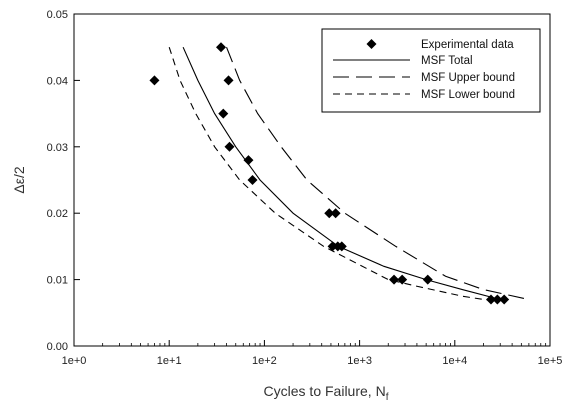 The height and width of the screenshot is (409, 586). What do you see at coordinates (447, 61) in the screenshot?
I see `legend-label-msf-total: MSF Total` at bounding box center [447, 61].